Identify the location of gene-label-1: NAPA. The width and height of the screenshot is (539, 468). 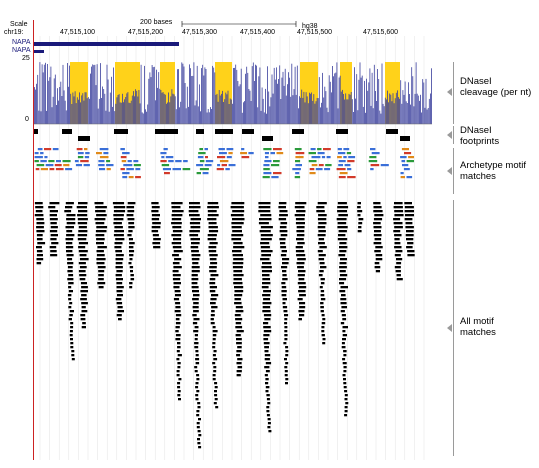
(21, 42).